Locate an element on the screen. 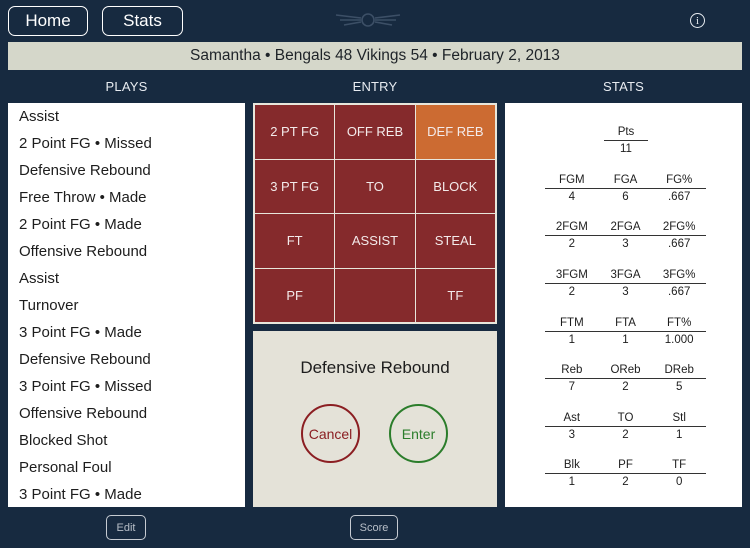 This screenshot has width=750, height=548. info-icon: i is located at coordinates (697, 20).